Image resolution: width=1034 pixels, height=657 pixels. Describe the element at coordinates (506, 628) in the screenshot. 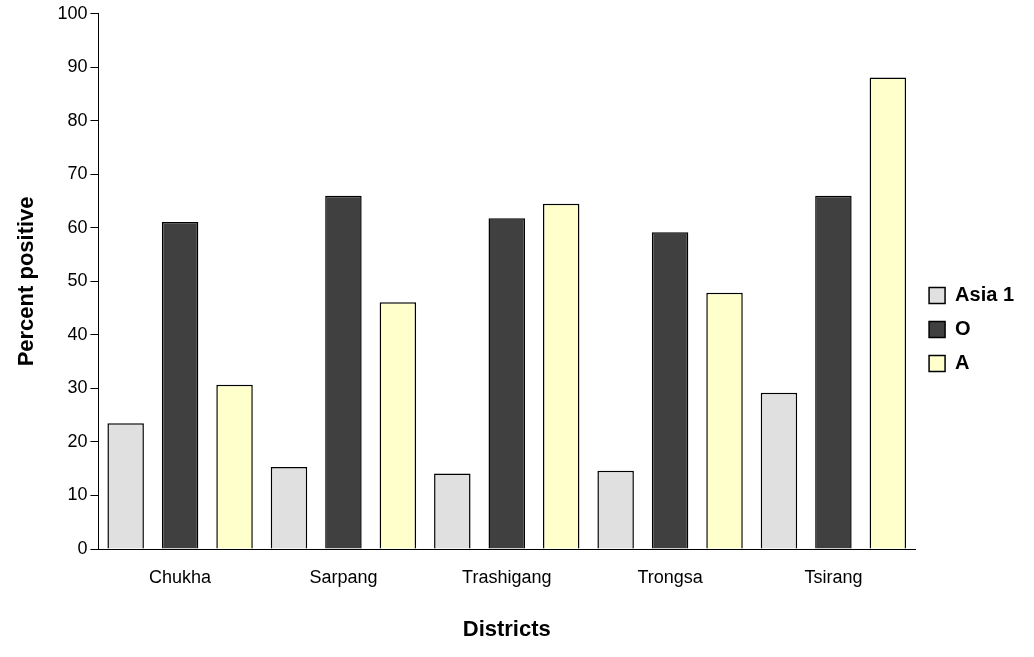

I see `x-axis-title: Districts` at that location.